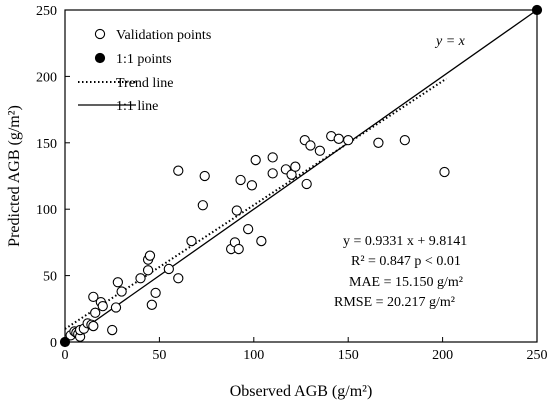 This screenshot has width=550, height=404. Describe the element at coordinates (100, 58) in the screenshot. I see `legend-marker-one-to-one-points` at that location.